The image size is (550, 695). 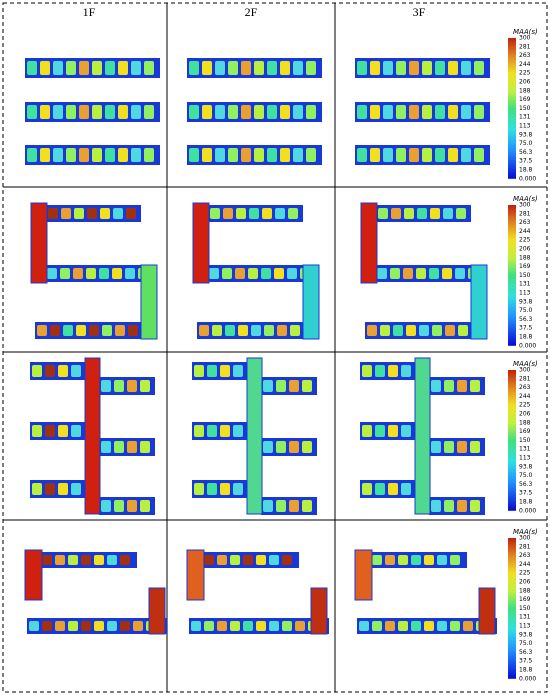 What do you see at coordinates (525, 117) in the screenshot?
I see `colorbar-label: 131` at bounding box center [525, 117].